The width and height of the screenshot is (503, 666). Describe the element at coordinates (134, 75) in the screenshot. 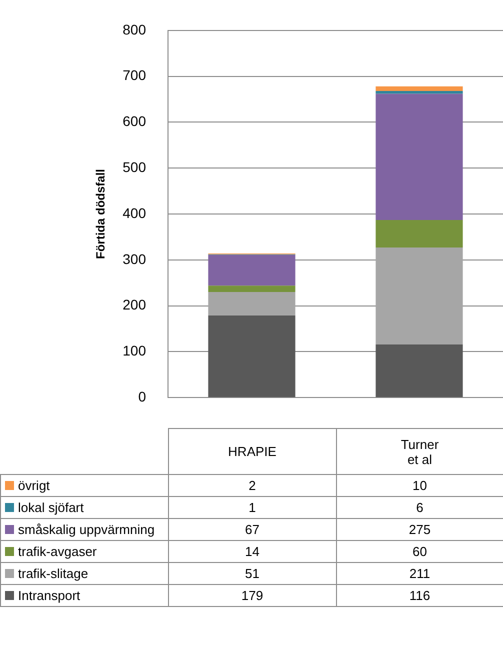

I see `y-tick-label: 700` at that location.